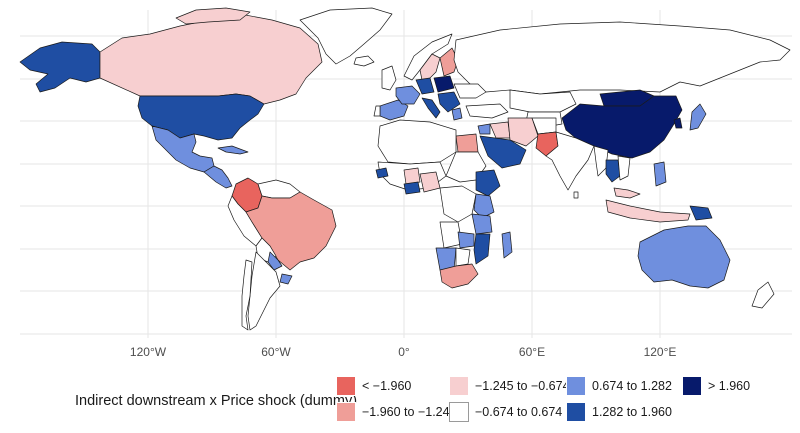 This screenshot has height=433, width=800. What do you see at coordinates (291, 231) in the screenshot?
I see `country-brazil` at bounding box center [291, 231].